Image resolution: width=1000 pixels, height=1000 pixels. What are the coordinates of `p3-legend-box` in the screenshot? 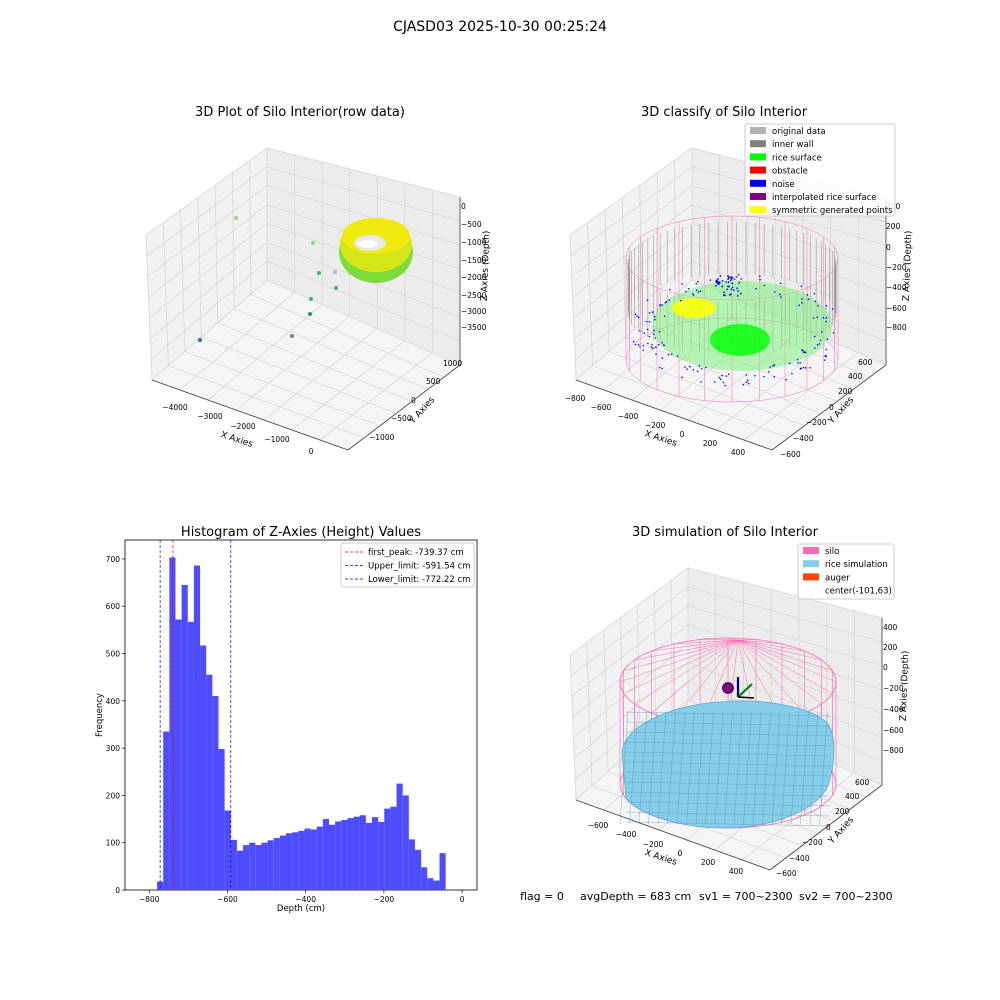 It's located at (407, 565).